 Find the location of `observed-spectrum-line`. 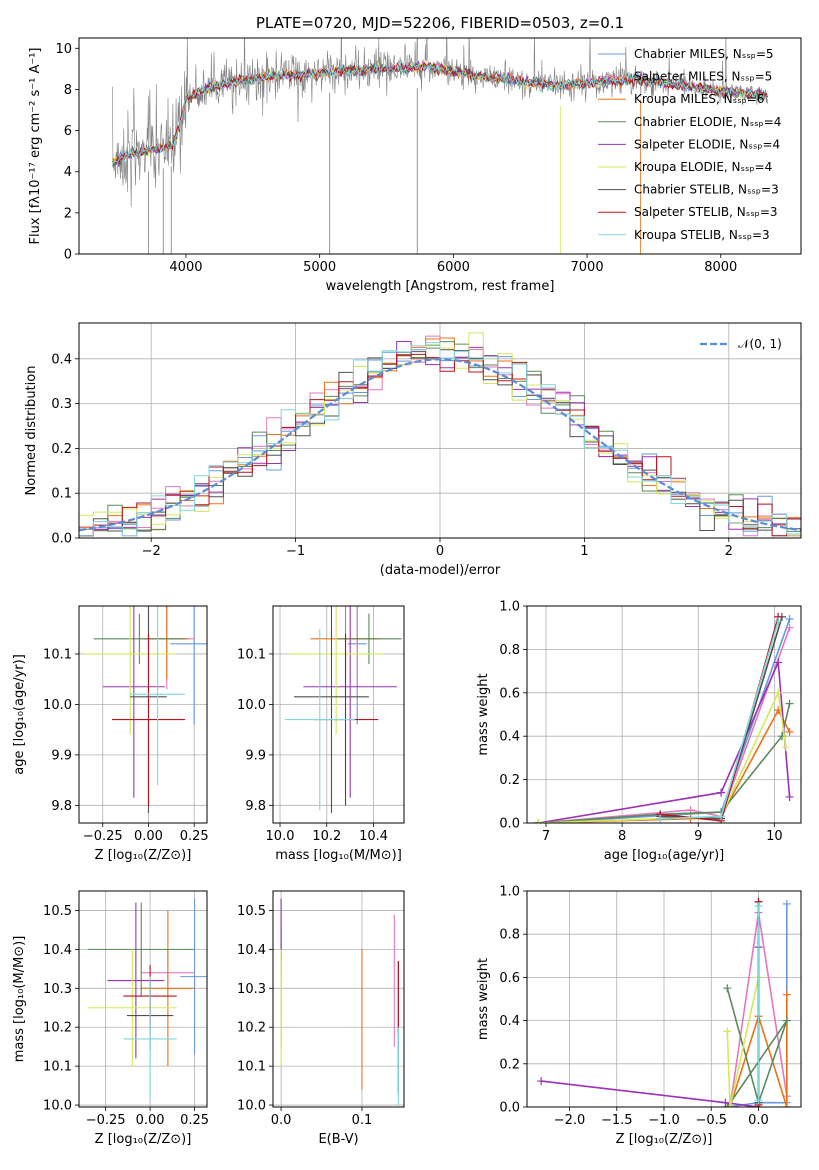

observed-spectrum-line is located at coordinates (440, 122).